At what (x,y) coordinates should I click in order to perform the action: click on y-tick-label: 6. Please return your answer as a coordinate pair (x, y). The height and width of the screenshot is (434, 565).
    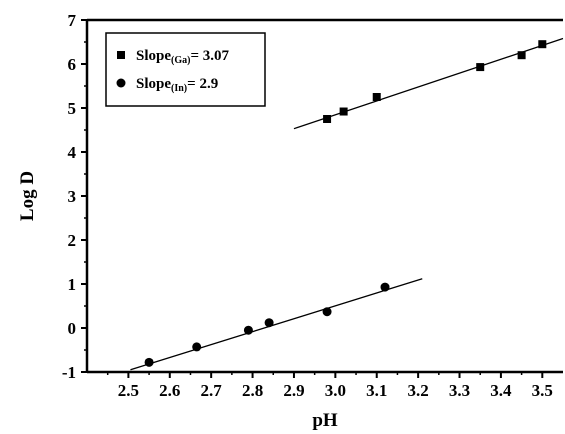
    Looking at the image, I should click on (72, 64).